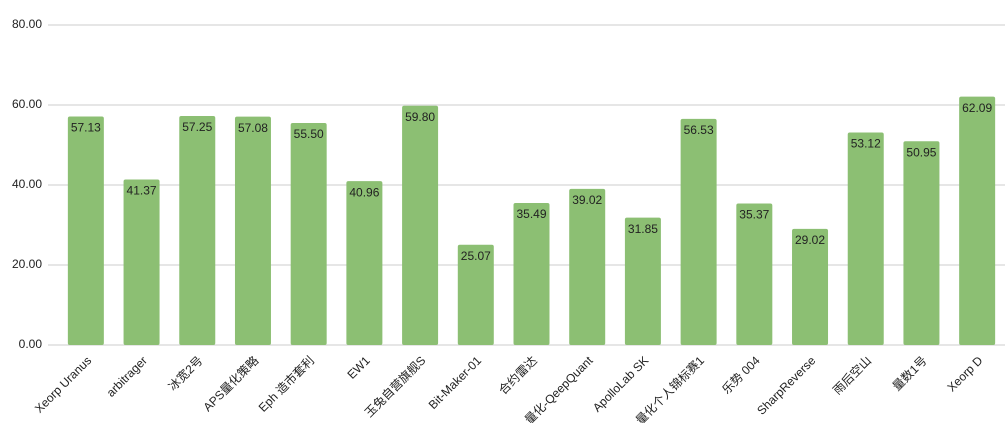 The image size is (1005, 428). Describe the element at coordinates (531, 214) in the screenshot. I see `value-label: 35.49` at that location.